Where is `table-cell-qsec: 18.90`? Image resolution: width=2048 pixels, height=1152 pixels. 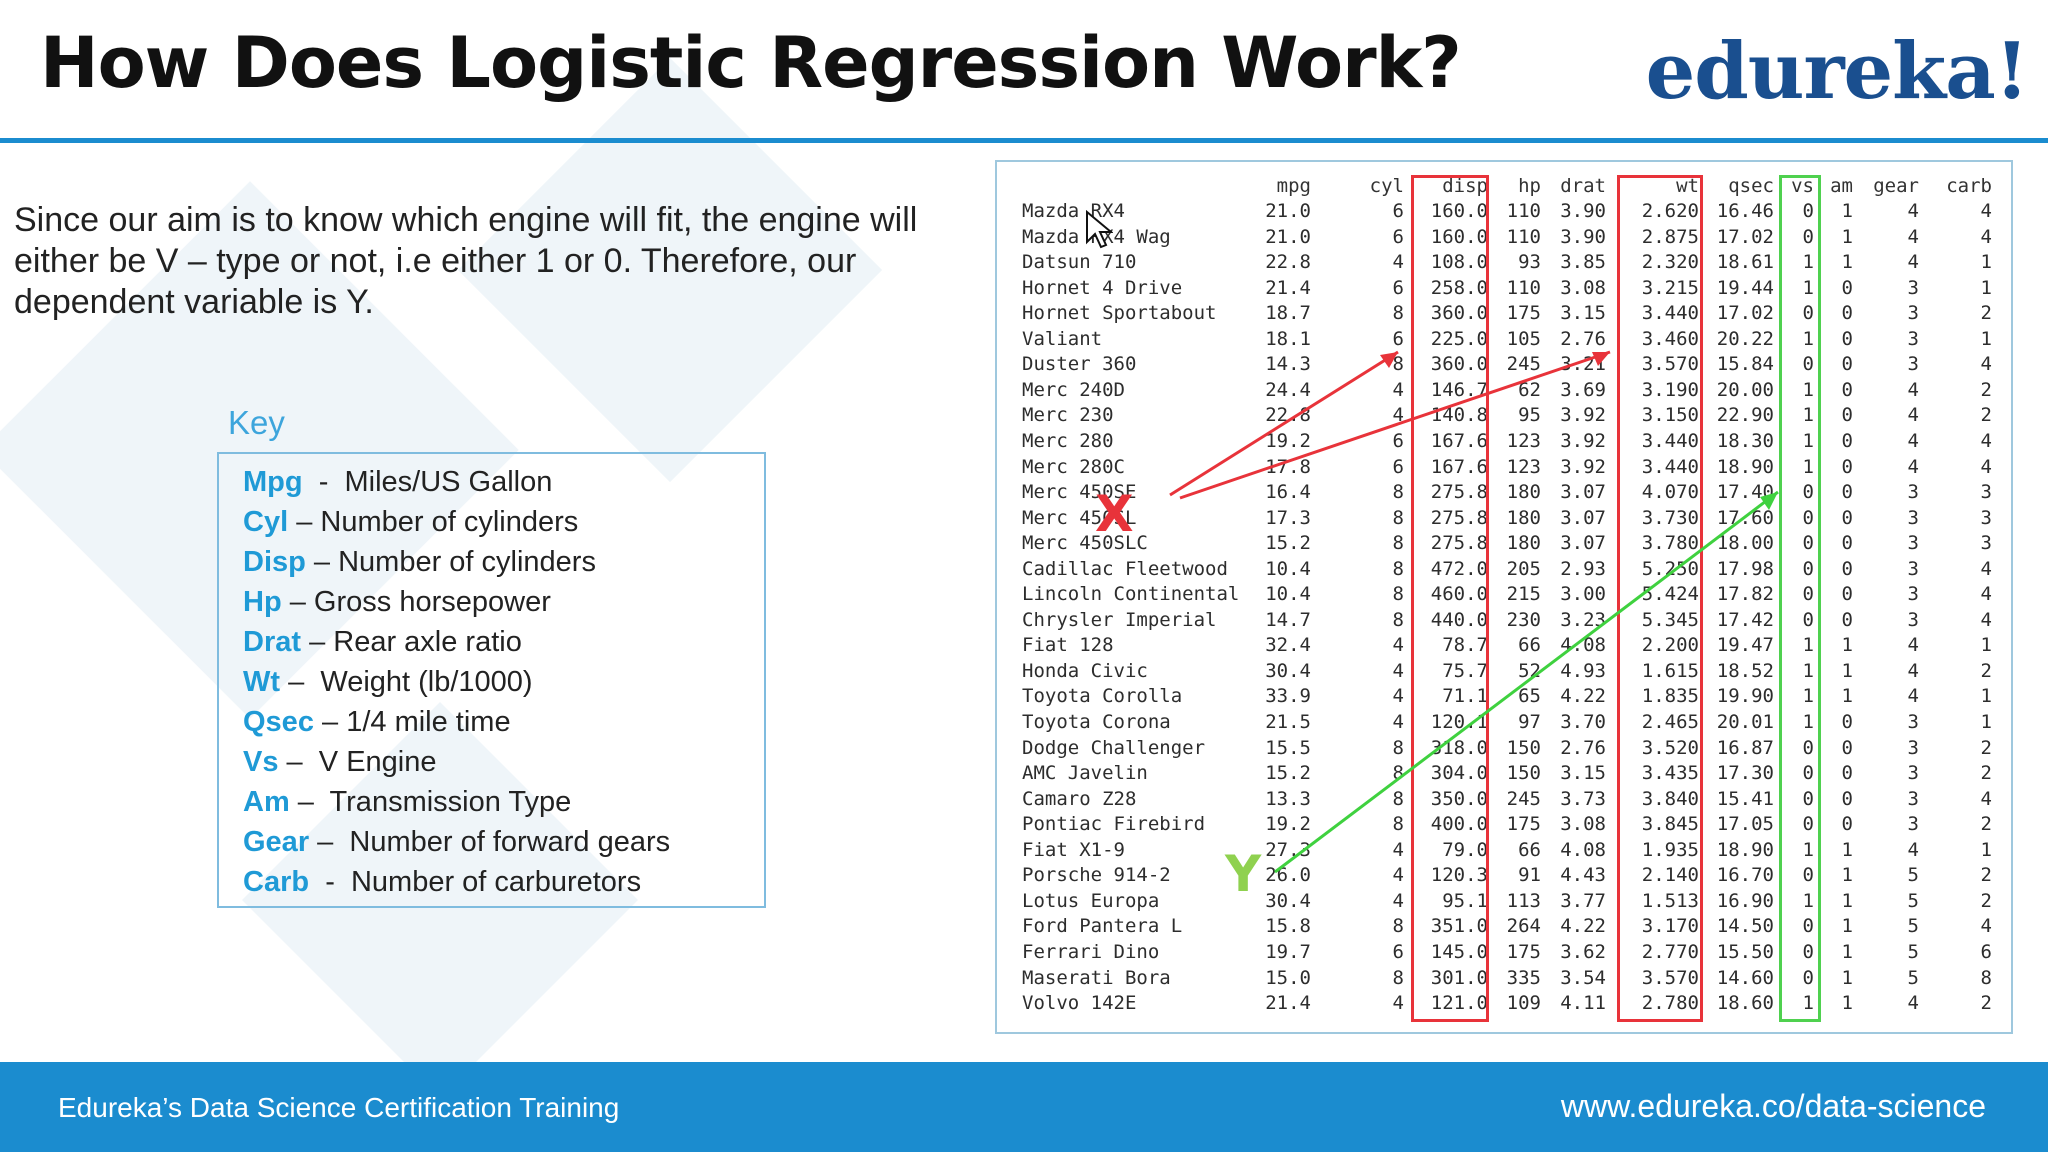 table-cell-qsec: 18.90 is located at coordinates (1745, 850).